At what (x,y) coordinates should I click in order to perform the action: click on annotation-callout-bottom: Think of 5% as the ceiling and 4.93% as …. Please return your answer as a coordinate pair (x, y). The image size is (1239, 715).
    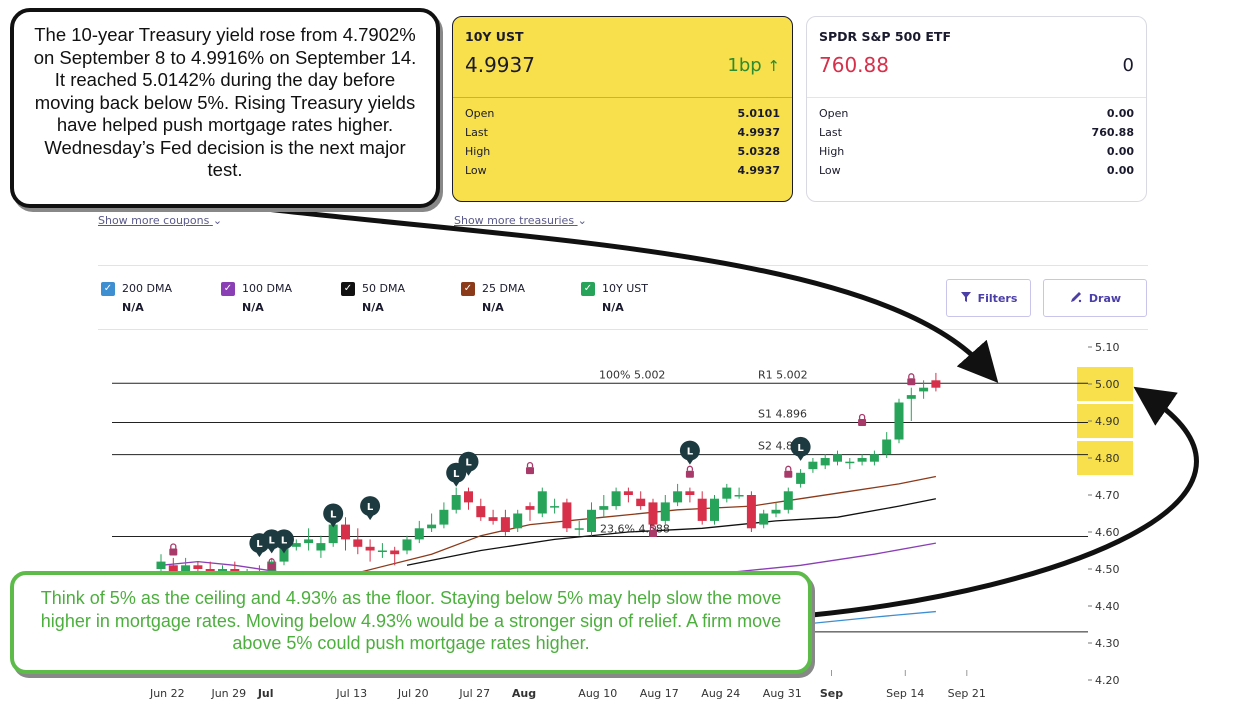
    Looking at the image, I should click on (411, 622).